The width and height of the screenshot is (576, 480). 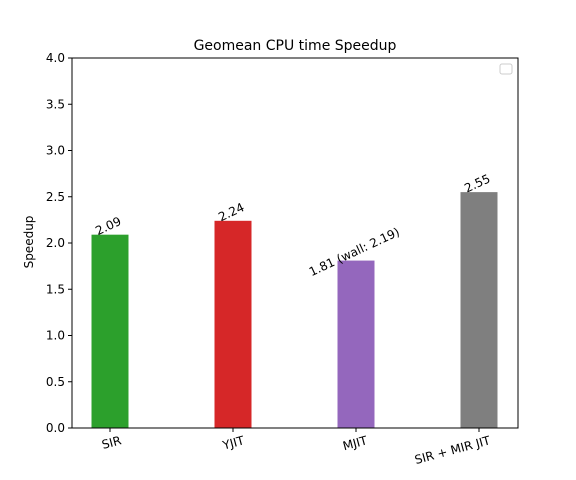 What do you see at coordinates (231, 212) in the screenshot?
I see `data-label: 2.24` at bounding box center [231, 212].